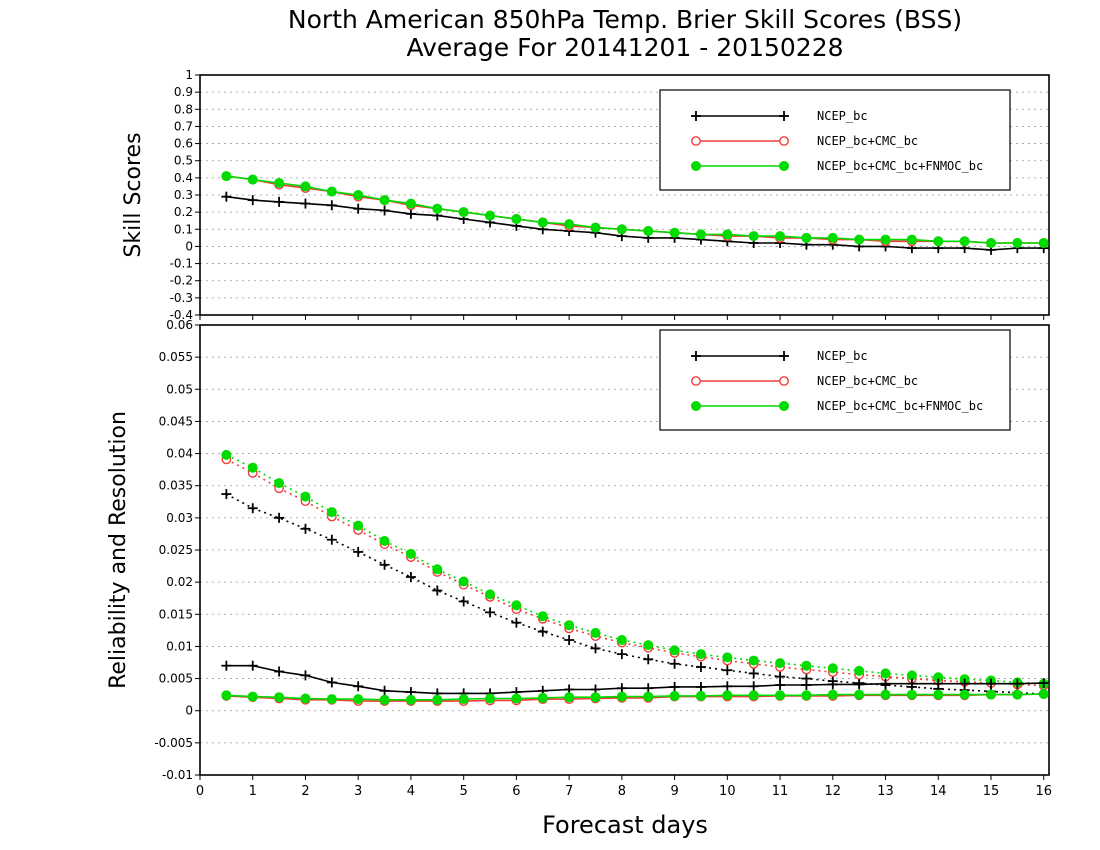 Image resolution: width=1100 pixels, height=850 pixels. Describe the element at coordinates (253, 791) in the screenshot. I see `x-tick-label: 1` at that location.